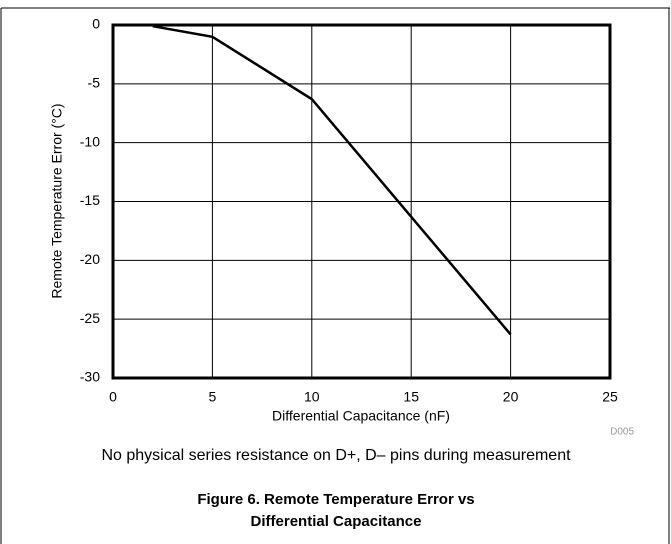  What do you see at coordinates (90, 377) in the screenshot?
I see `y-tick-label: -30` at bounding box center [90, 377].